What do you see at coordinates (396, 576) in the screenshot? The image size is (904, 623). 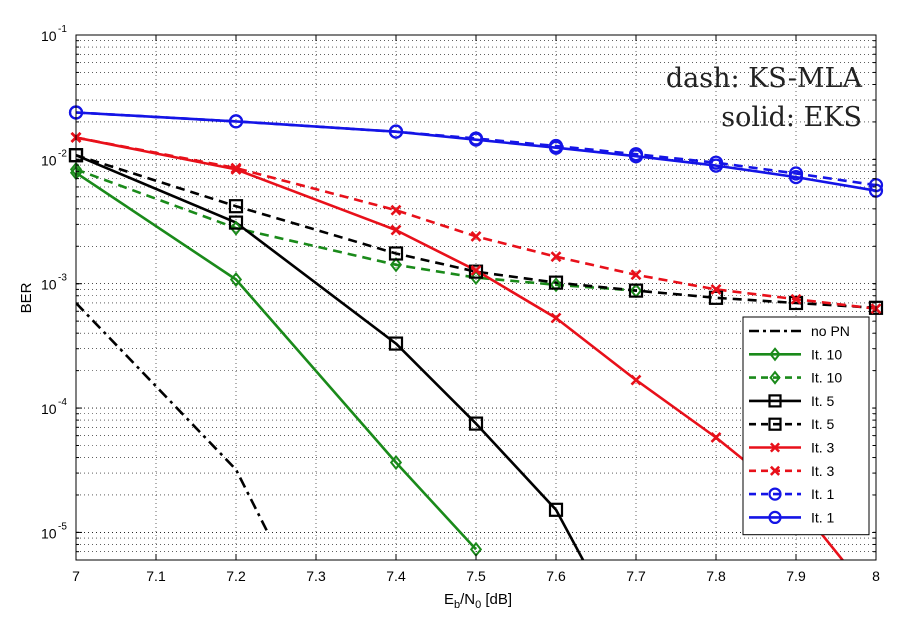 I see `x-tick-label: 7.4` at bounding box center [396, 576].